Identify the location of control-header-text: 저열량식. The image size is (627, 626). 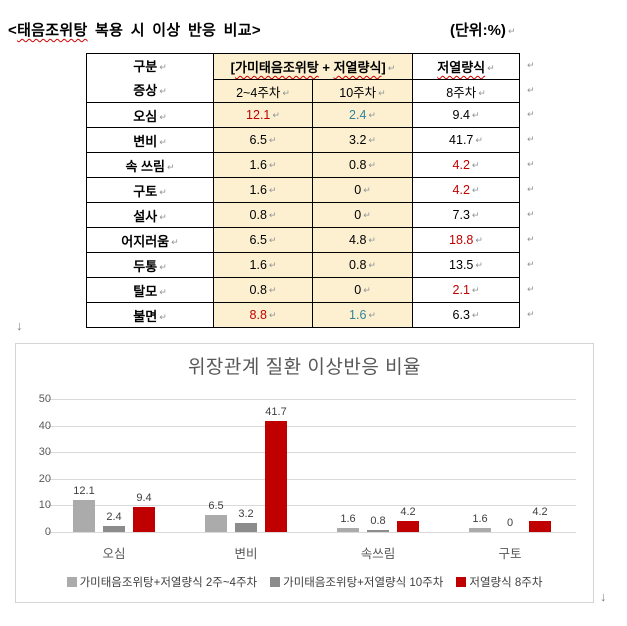
(461, 67).